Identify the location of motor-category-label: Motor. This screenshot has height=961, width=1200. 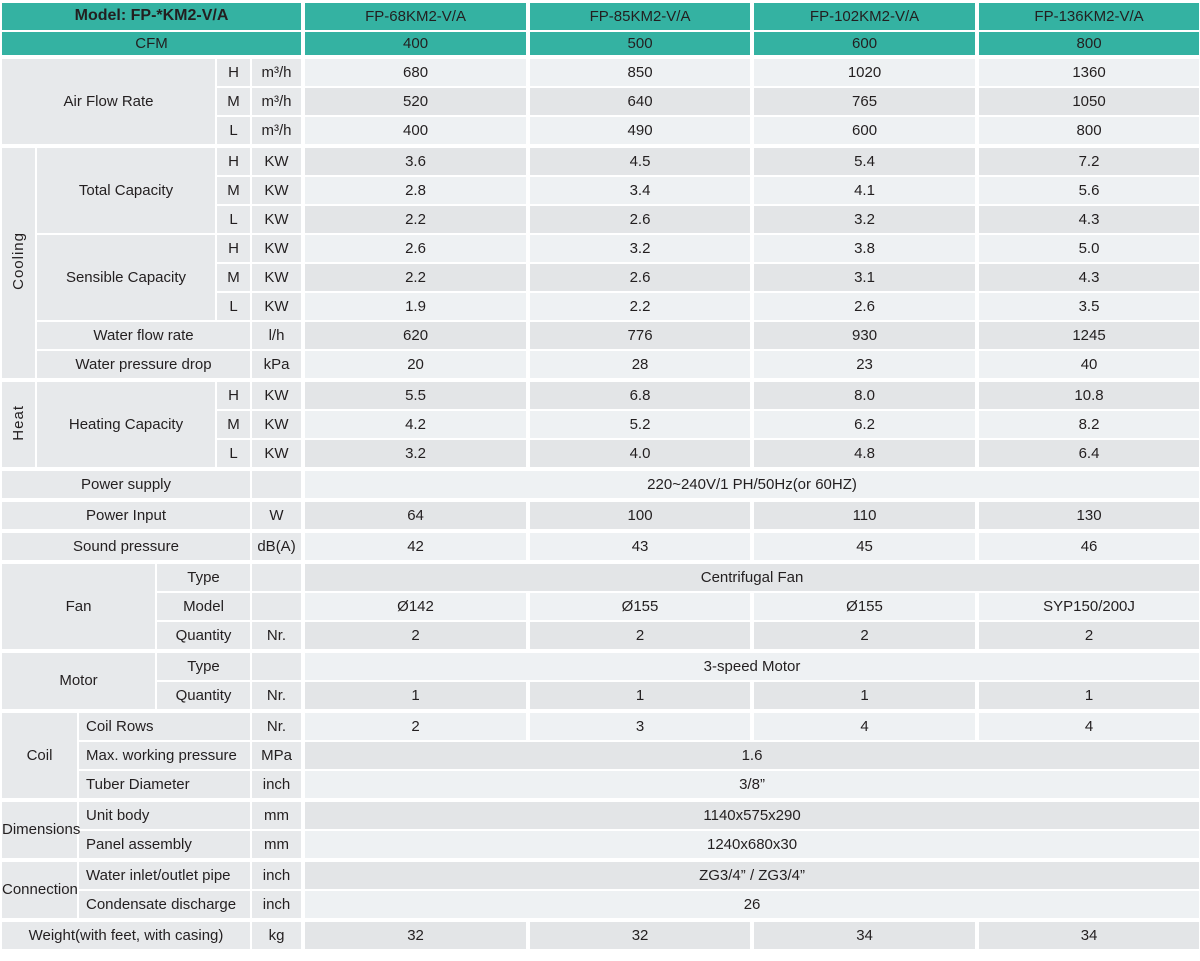
(78, 680).